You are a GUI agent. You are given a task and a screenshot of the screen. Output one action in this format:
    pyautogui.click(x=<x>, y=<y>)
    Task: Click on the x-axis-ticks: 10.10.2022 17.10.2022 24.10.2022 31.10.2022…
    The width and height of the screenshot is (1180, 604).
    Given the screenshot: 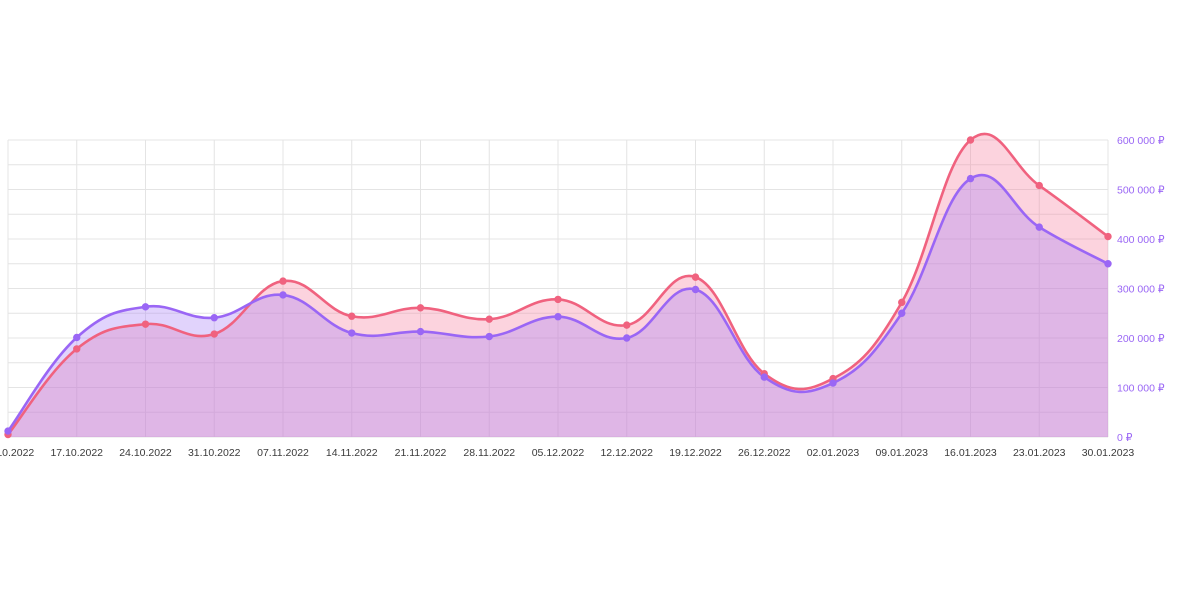 What is the action you would take?
    pyautogui.click(x=567, y=453)
    